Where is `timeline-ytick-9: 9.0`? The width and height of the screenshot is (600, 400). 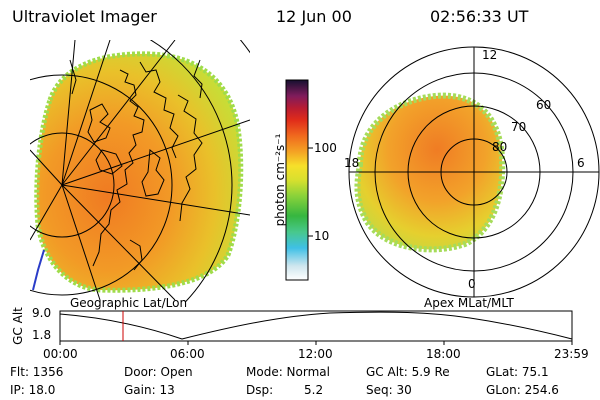
timeline-ytick-9: 9.0 is located at coordinates (42, 313).